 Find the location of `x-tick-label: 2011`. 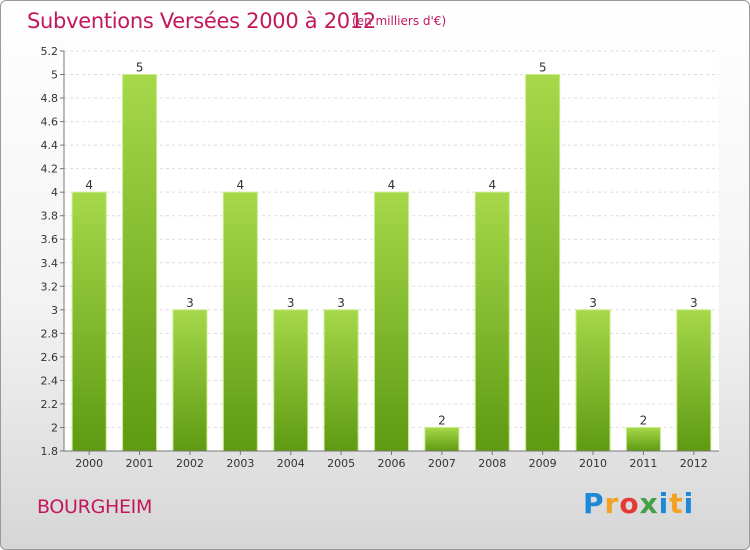

x-tick-label: 2011 is located at coordinates (643, 463).